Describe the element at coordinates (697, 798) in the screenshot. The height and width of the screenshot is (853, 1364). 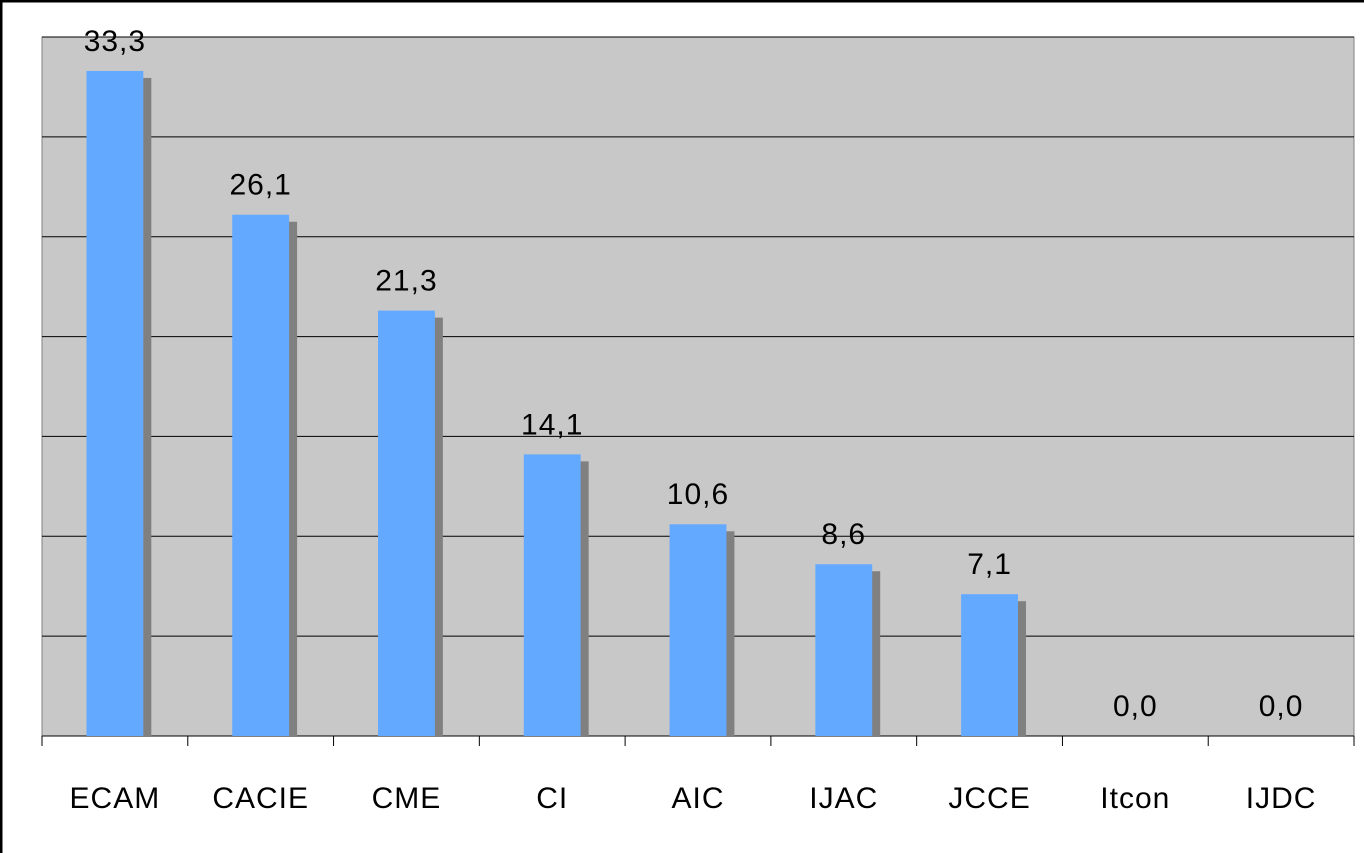
I see `x-tick-label: AIC` at that location.